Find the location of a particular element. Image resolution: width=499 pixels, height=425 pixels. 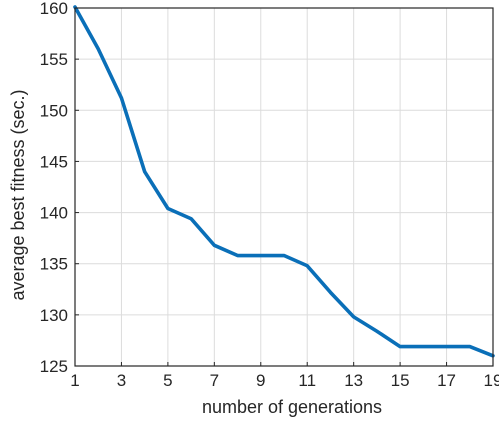

y-tick-label: 145 is located at coordinates (54, 161).